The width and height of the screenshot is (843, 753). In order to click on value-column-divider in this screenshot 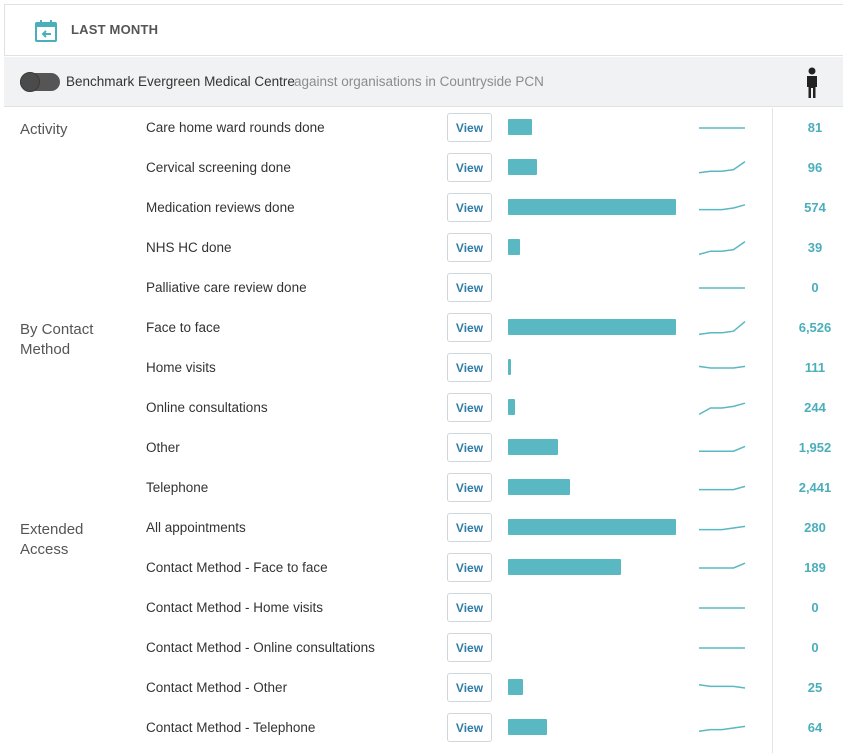, I will do `click(772, 430)`.